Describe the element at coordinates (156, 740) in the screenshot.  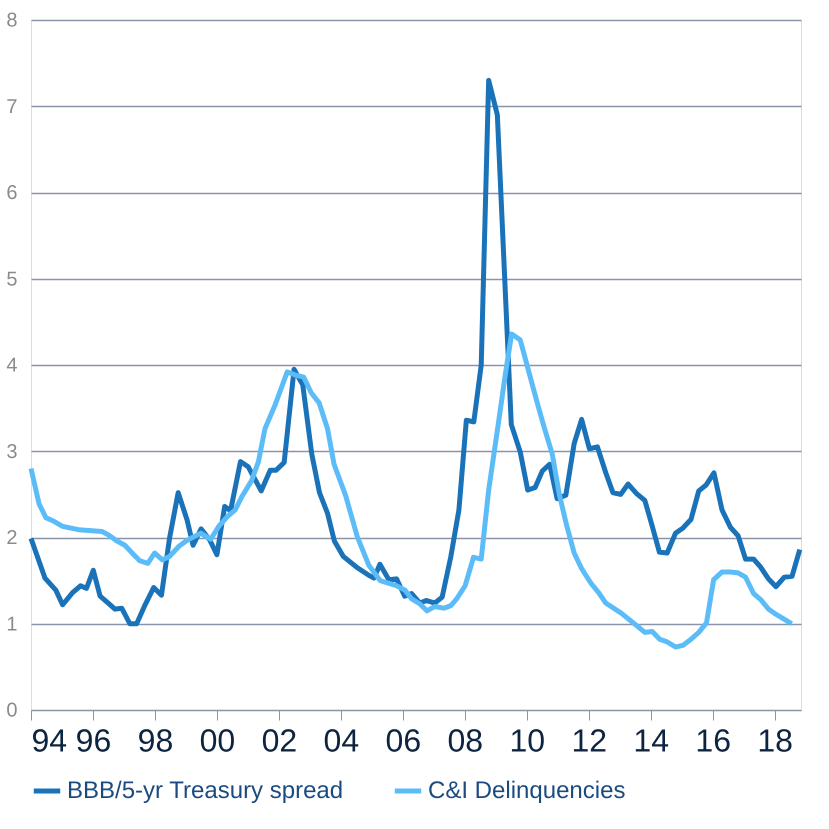
I see `x-tick-label: 98` at that location.